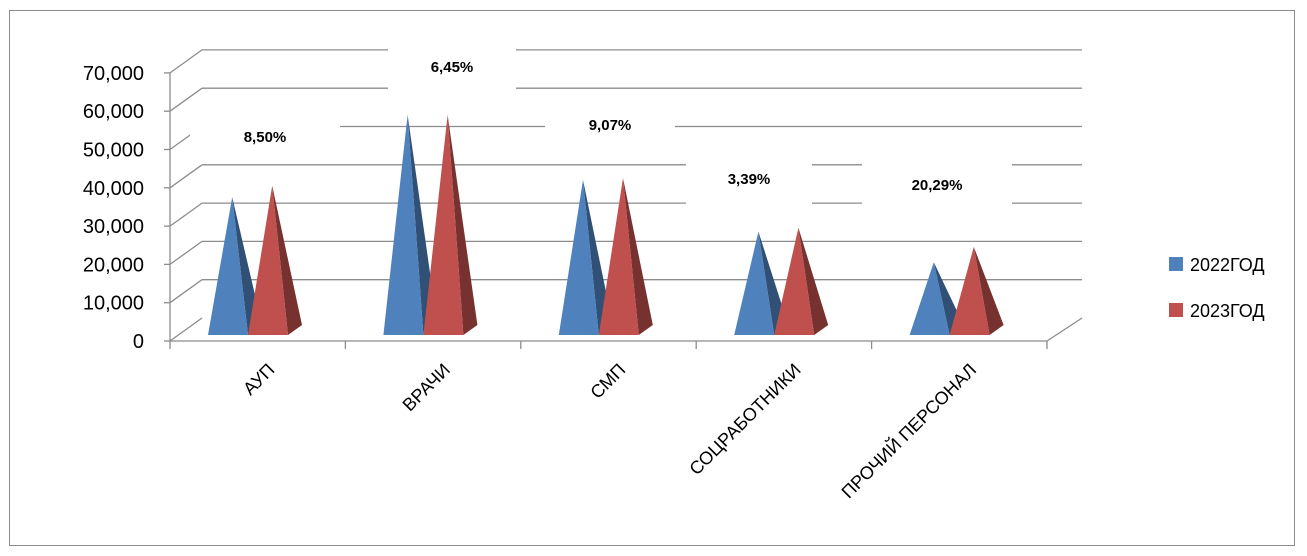 The height and width of the screenshot is (556, 1307). What do you see at coordinates (1227, 311) in the screenshot?
I see `legend-label: 2023ГОД` at bounding box center [1227, 311].